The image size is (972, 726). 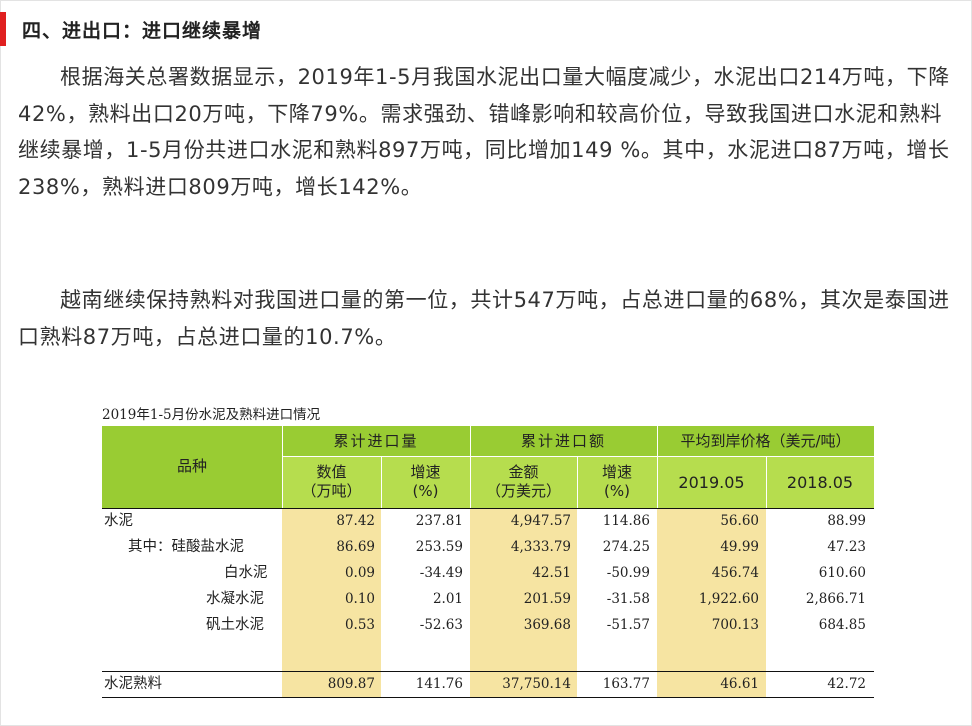 I want to click on cell-vol: 0.53, so click(x=359, y=625).